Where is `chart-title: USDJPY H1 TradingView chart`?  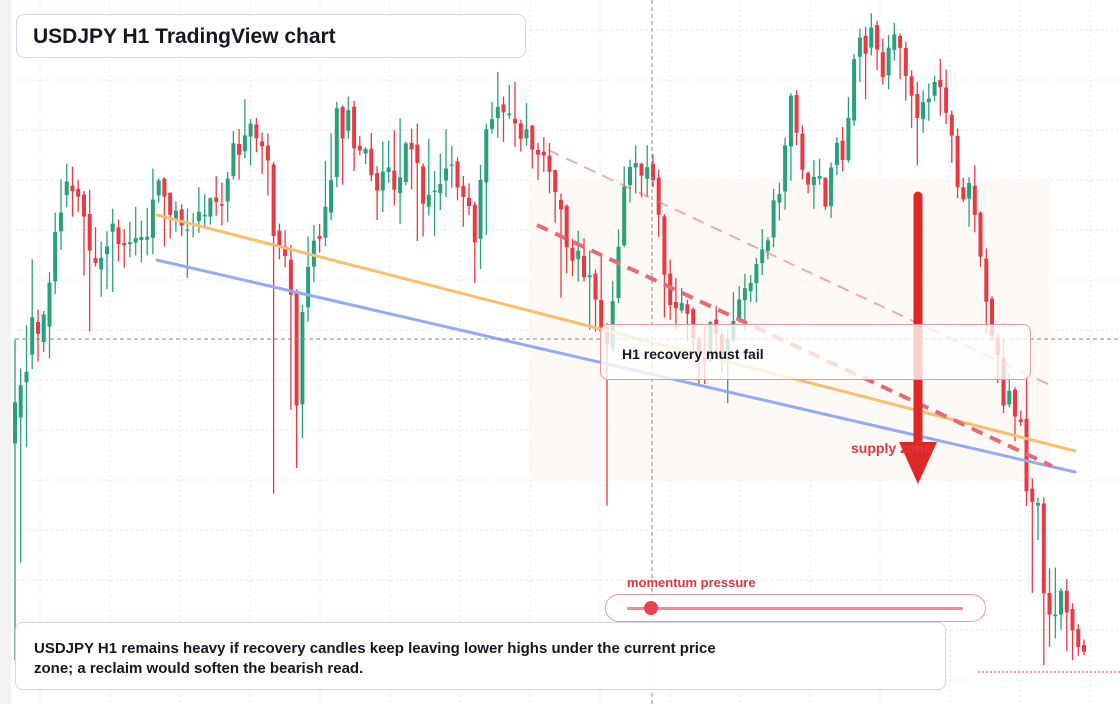 chart-title: USDJPY H1 TradingView chart is located at coordinates (184, 36).